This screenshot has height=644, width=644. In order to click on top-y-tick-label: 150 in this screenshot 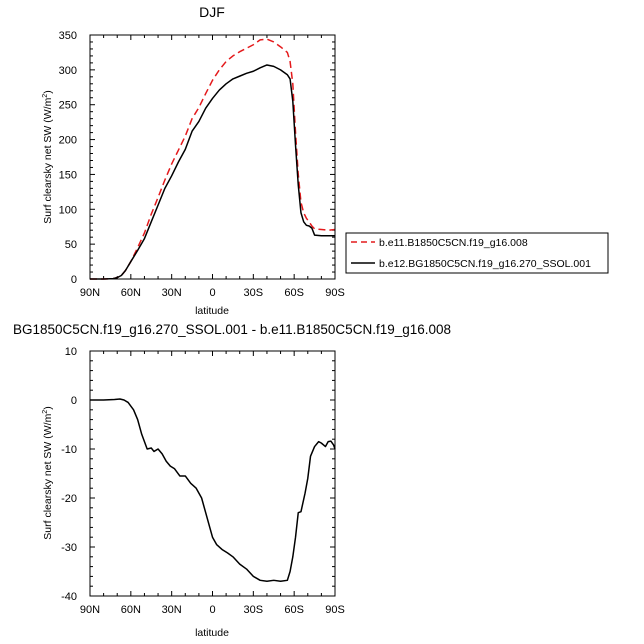, I will do `click(68, 175)`.